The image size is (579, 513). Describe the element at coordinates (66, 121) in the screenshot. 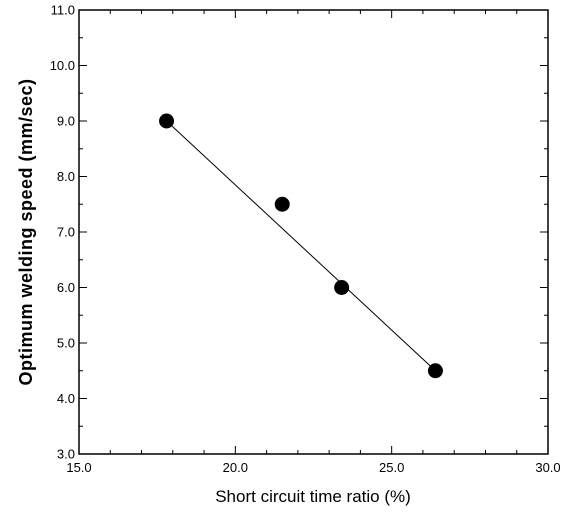

I see `y-tick-label: 9.0` at that location.